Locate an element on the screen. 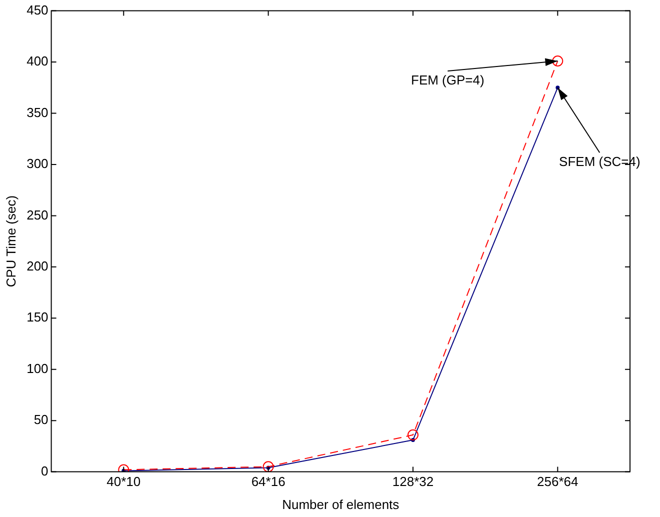 Image resolution: width=660 pixels, height=517 pixels. x-tick-label: 64*16 is located at coordinates (268, 482).